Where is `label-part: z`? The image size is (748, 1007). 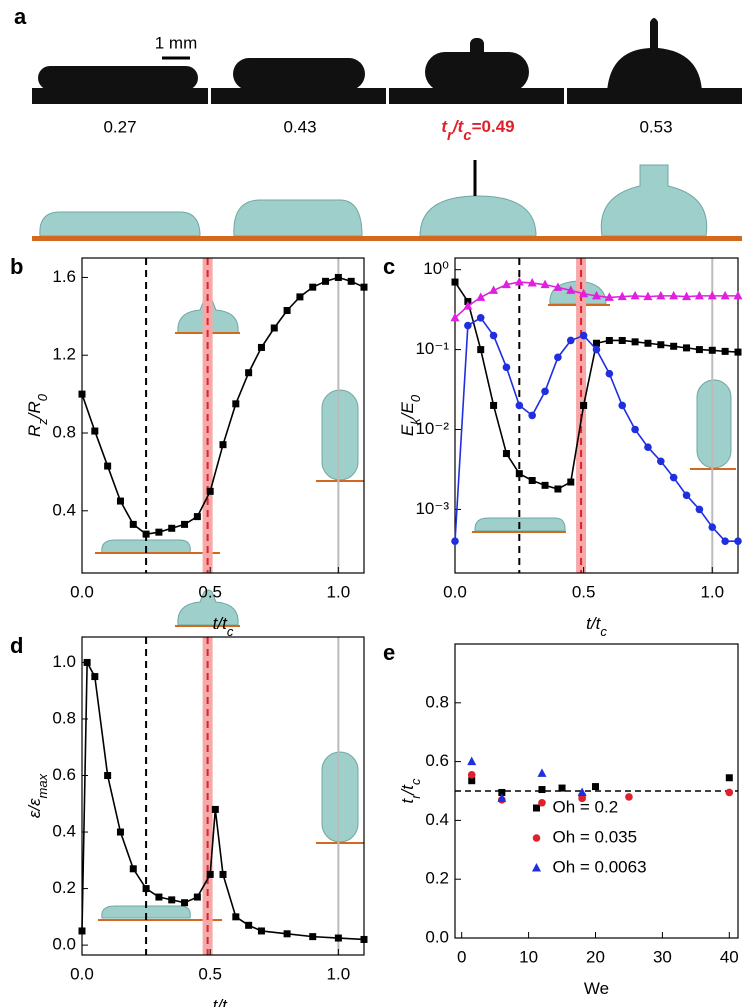
label-part: z is located at coordinates (42, 422).